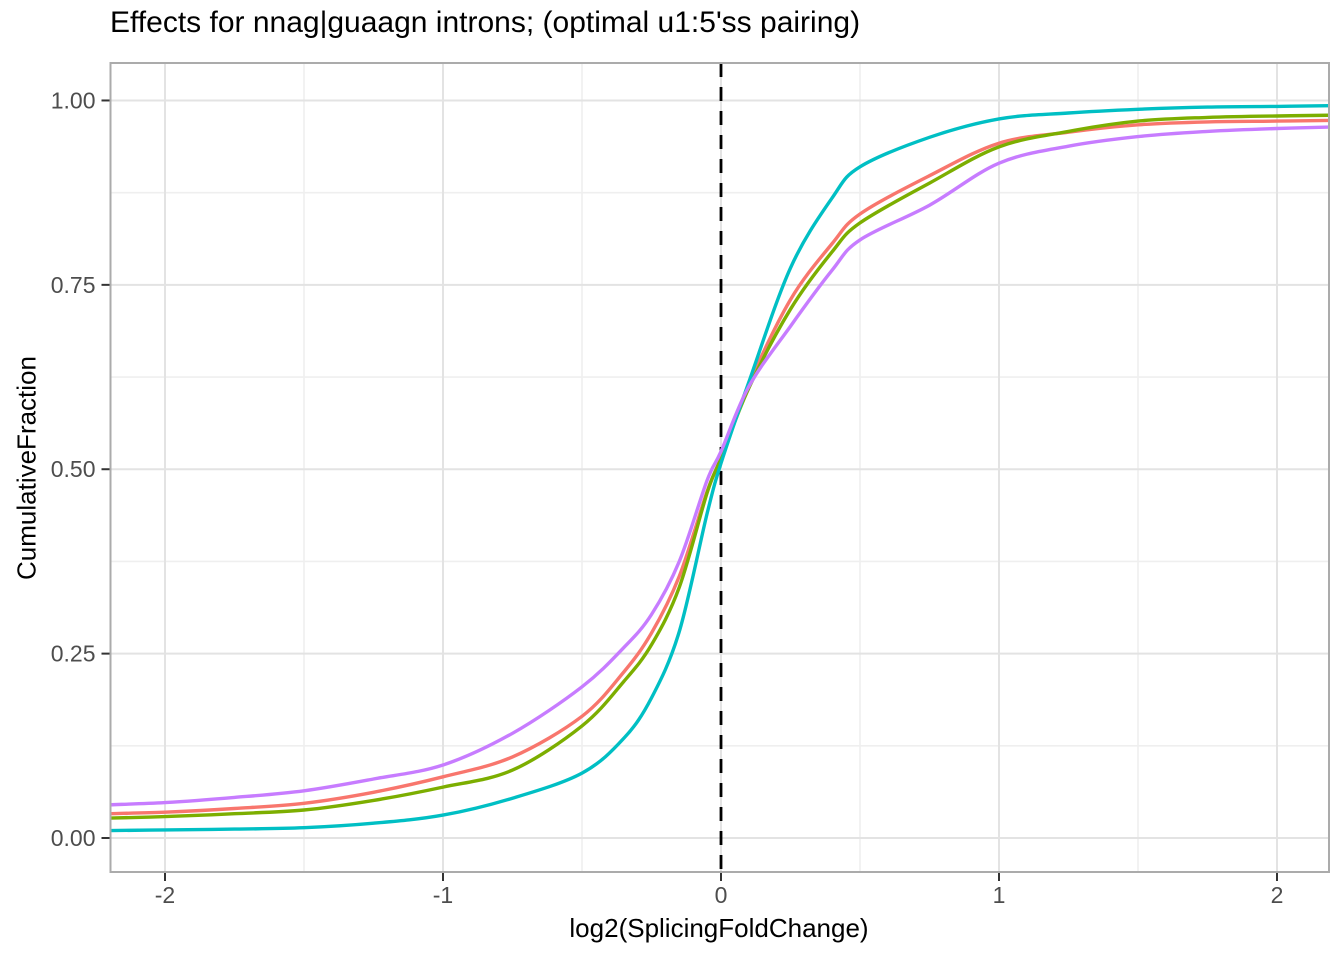 The height and width of the screenshot is (960, 1344). What do you see at coordinates (443, 895) in the screenshot?
I see `svg-text: -1` at bounding box center [443, 895].